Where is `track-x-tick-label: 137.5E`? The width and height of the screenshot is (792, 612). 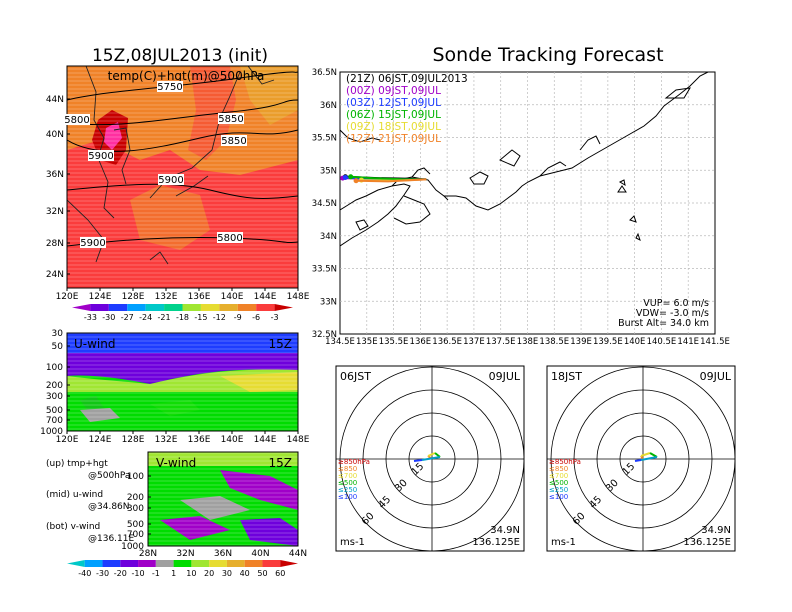
track-x-tick-label: 137.5E is located at coordinates (501, 342).